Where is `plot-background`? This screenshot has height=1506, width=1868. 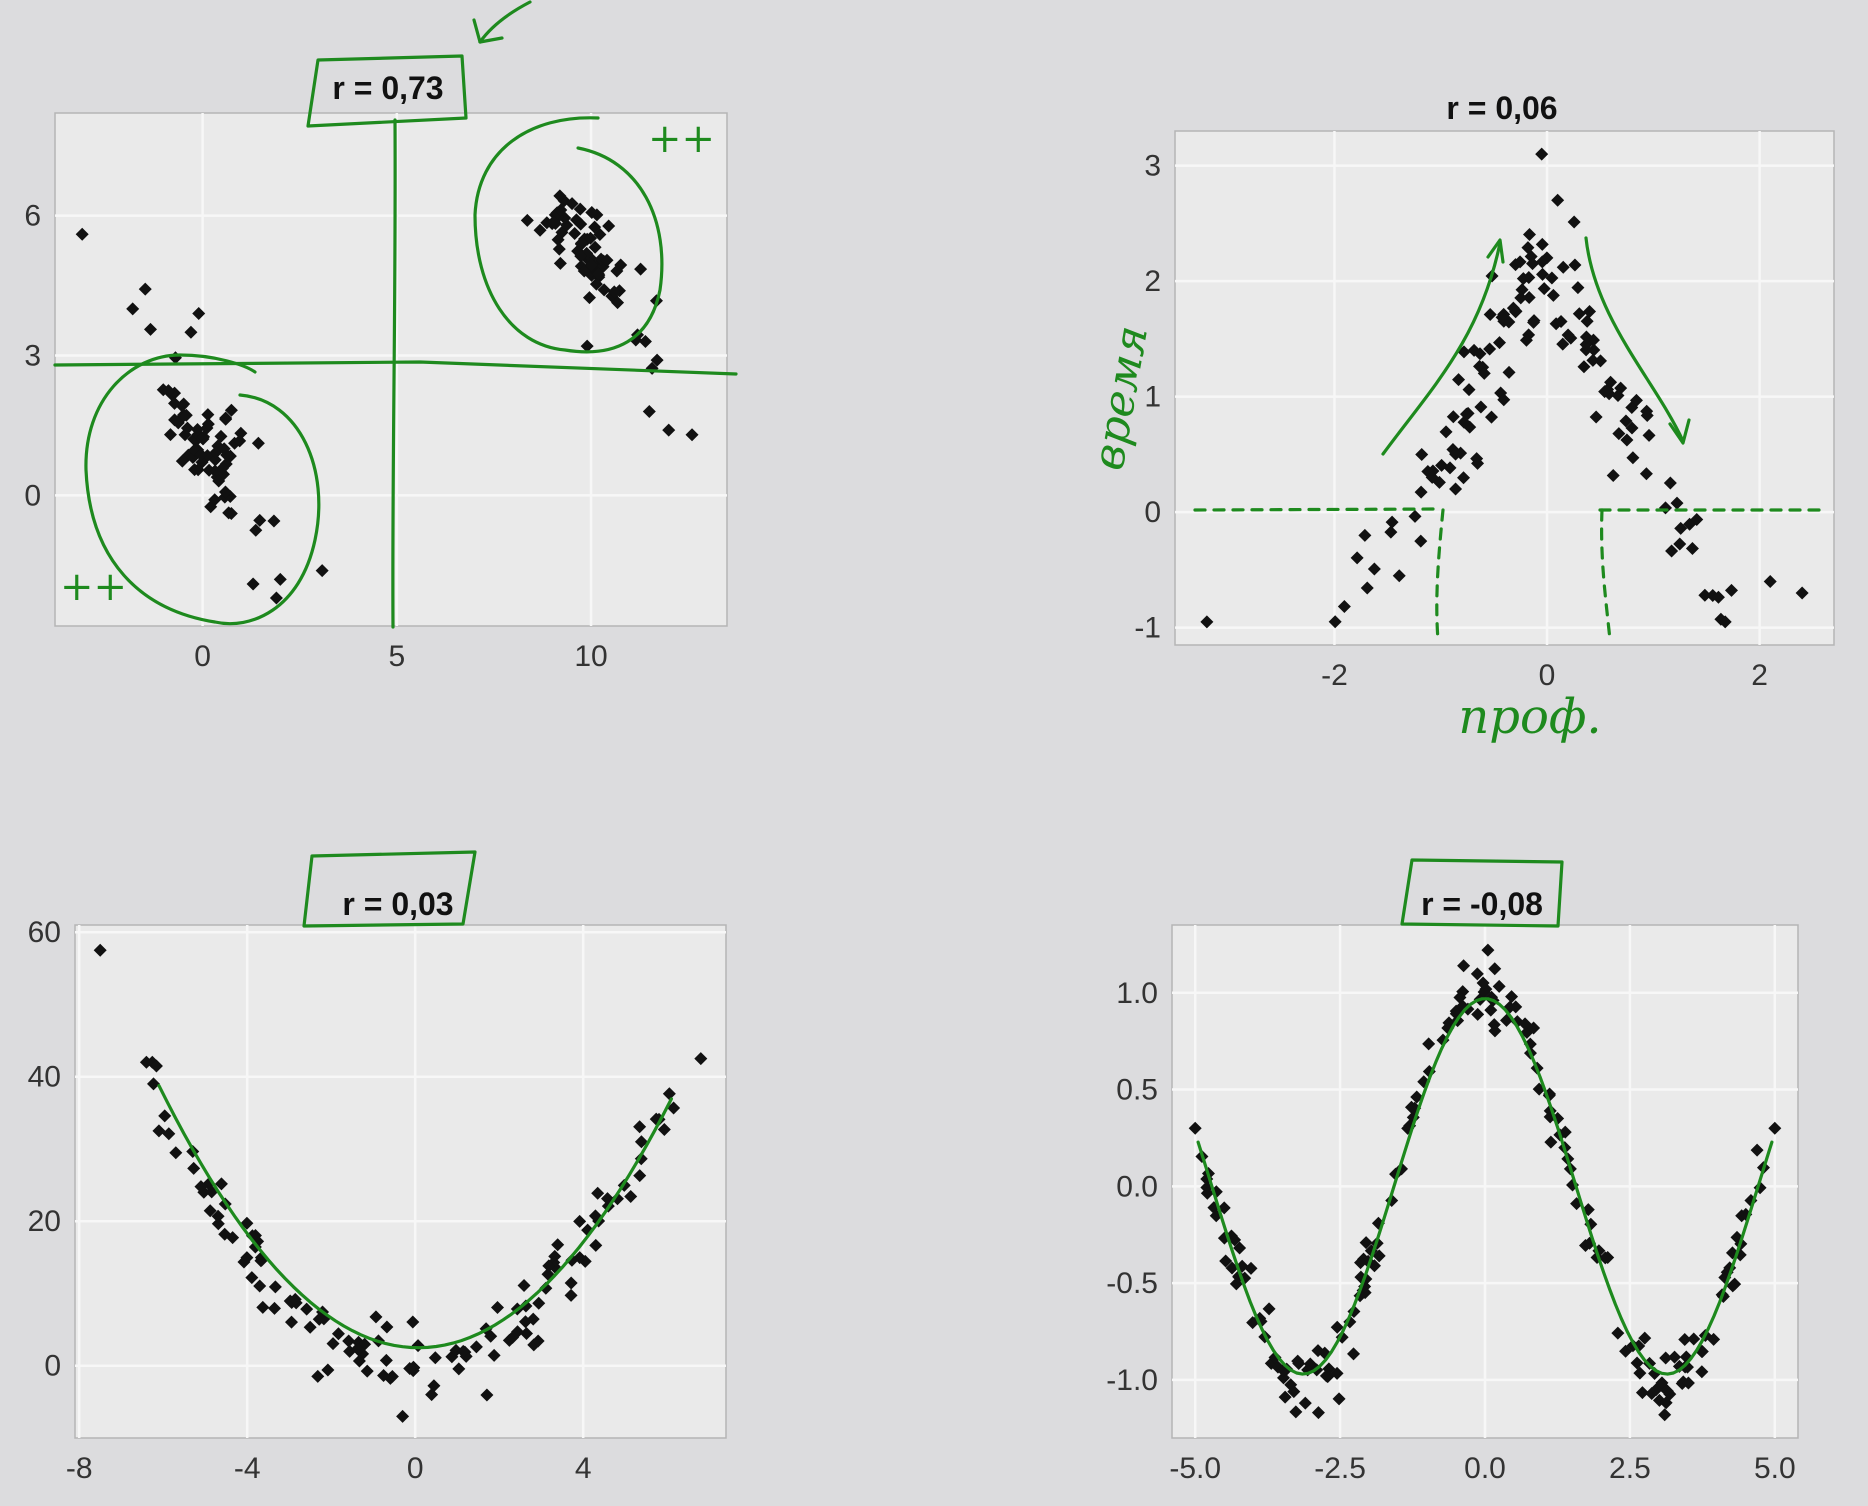 plot-background is located at coordinates (400, 1181).